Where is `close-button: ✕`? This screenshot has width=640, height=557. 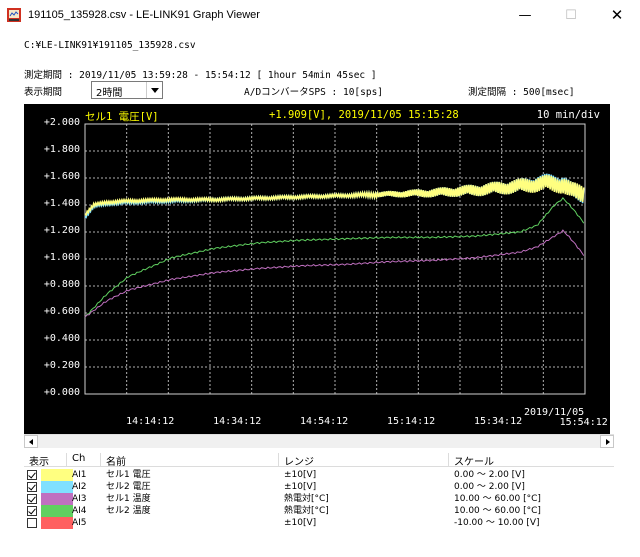
close-button: ✕ is located at coordinates (617, 15).